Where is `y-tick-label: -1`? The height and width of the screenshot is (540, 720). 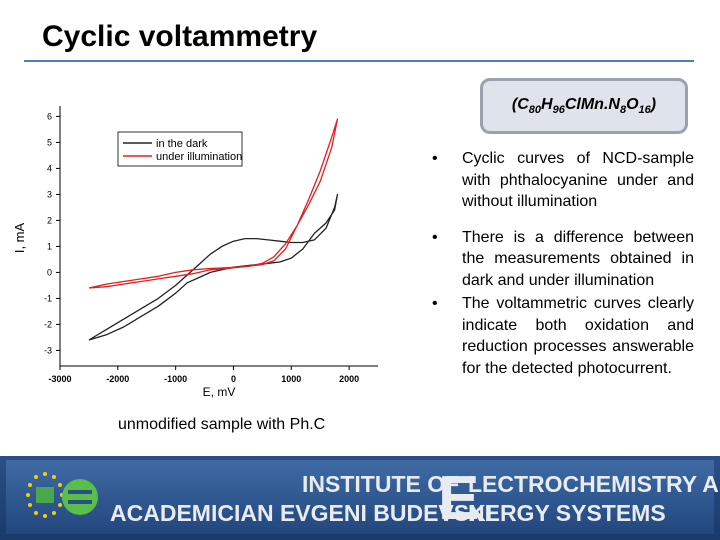
y-tick-label: -1 is located at coordinates (48, 298).